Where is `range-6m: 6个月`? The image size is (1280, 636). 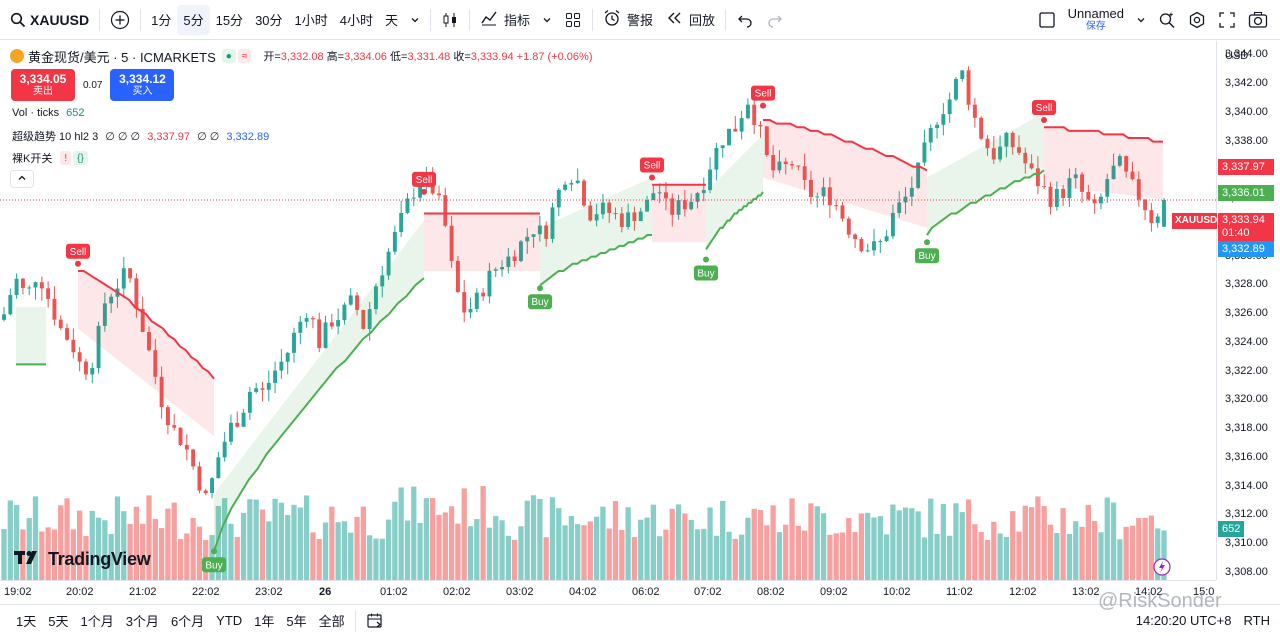
range-6m: 6个月 is located at coordinates (187, 621).